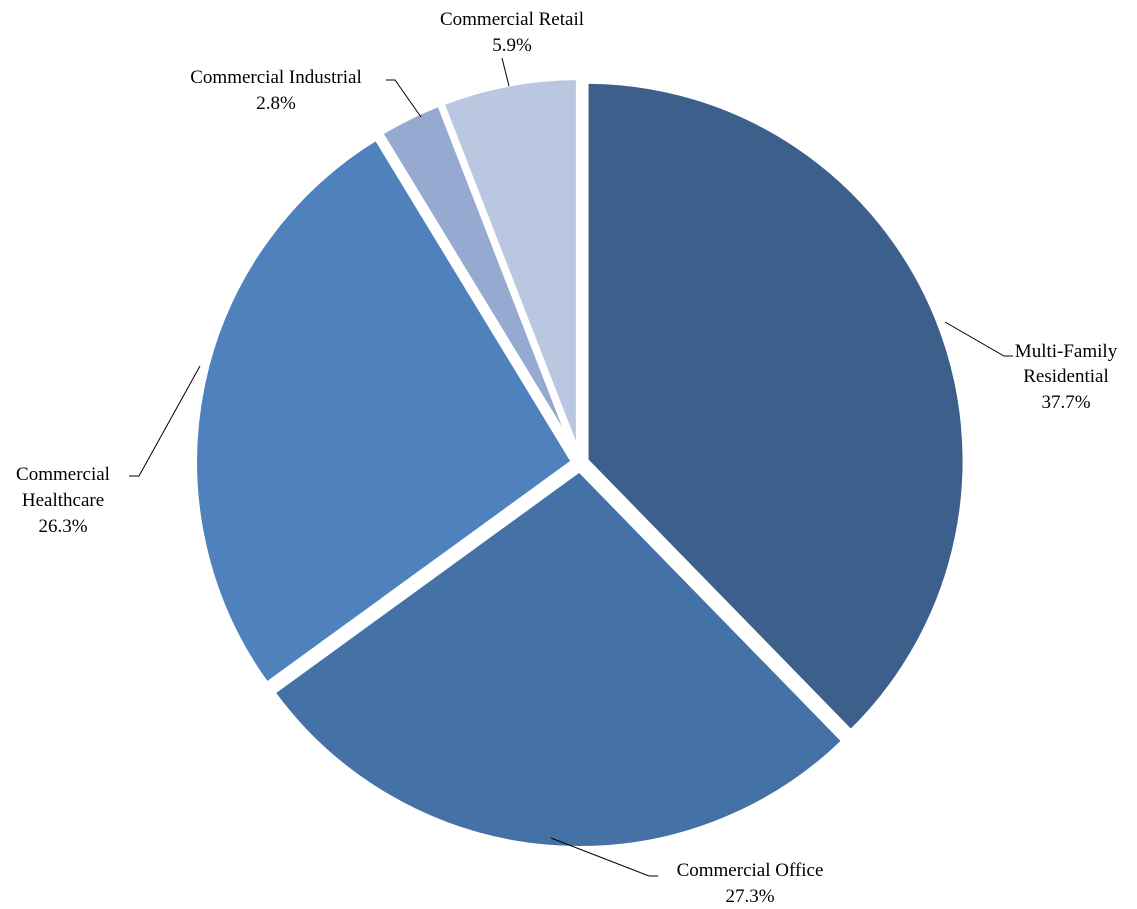  What do you see at coordinates (62, 526) in the screenshot?
I see `slice-value-commercial-healthcare: 26.3%` at bounding box center [62, 526].